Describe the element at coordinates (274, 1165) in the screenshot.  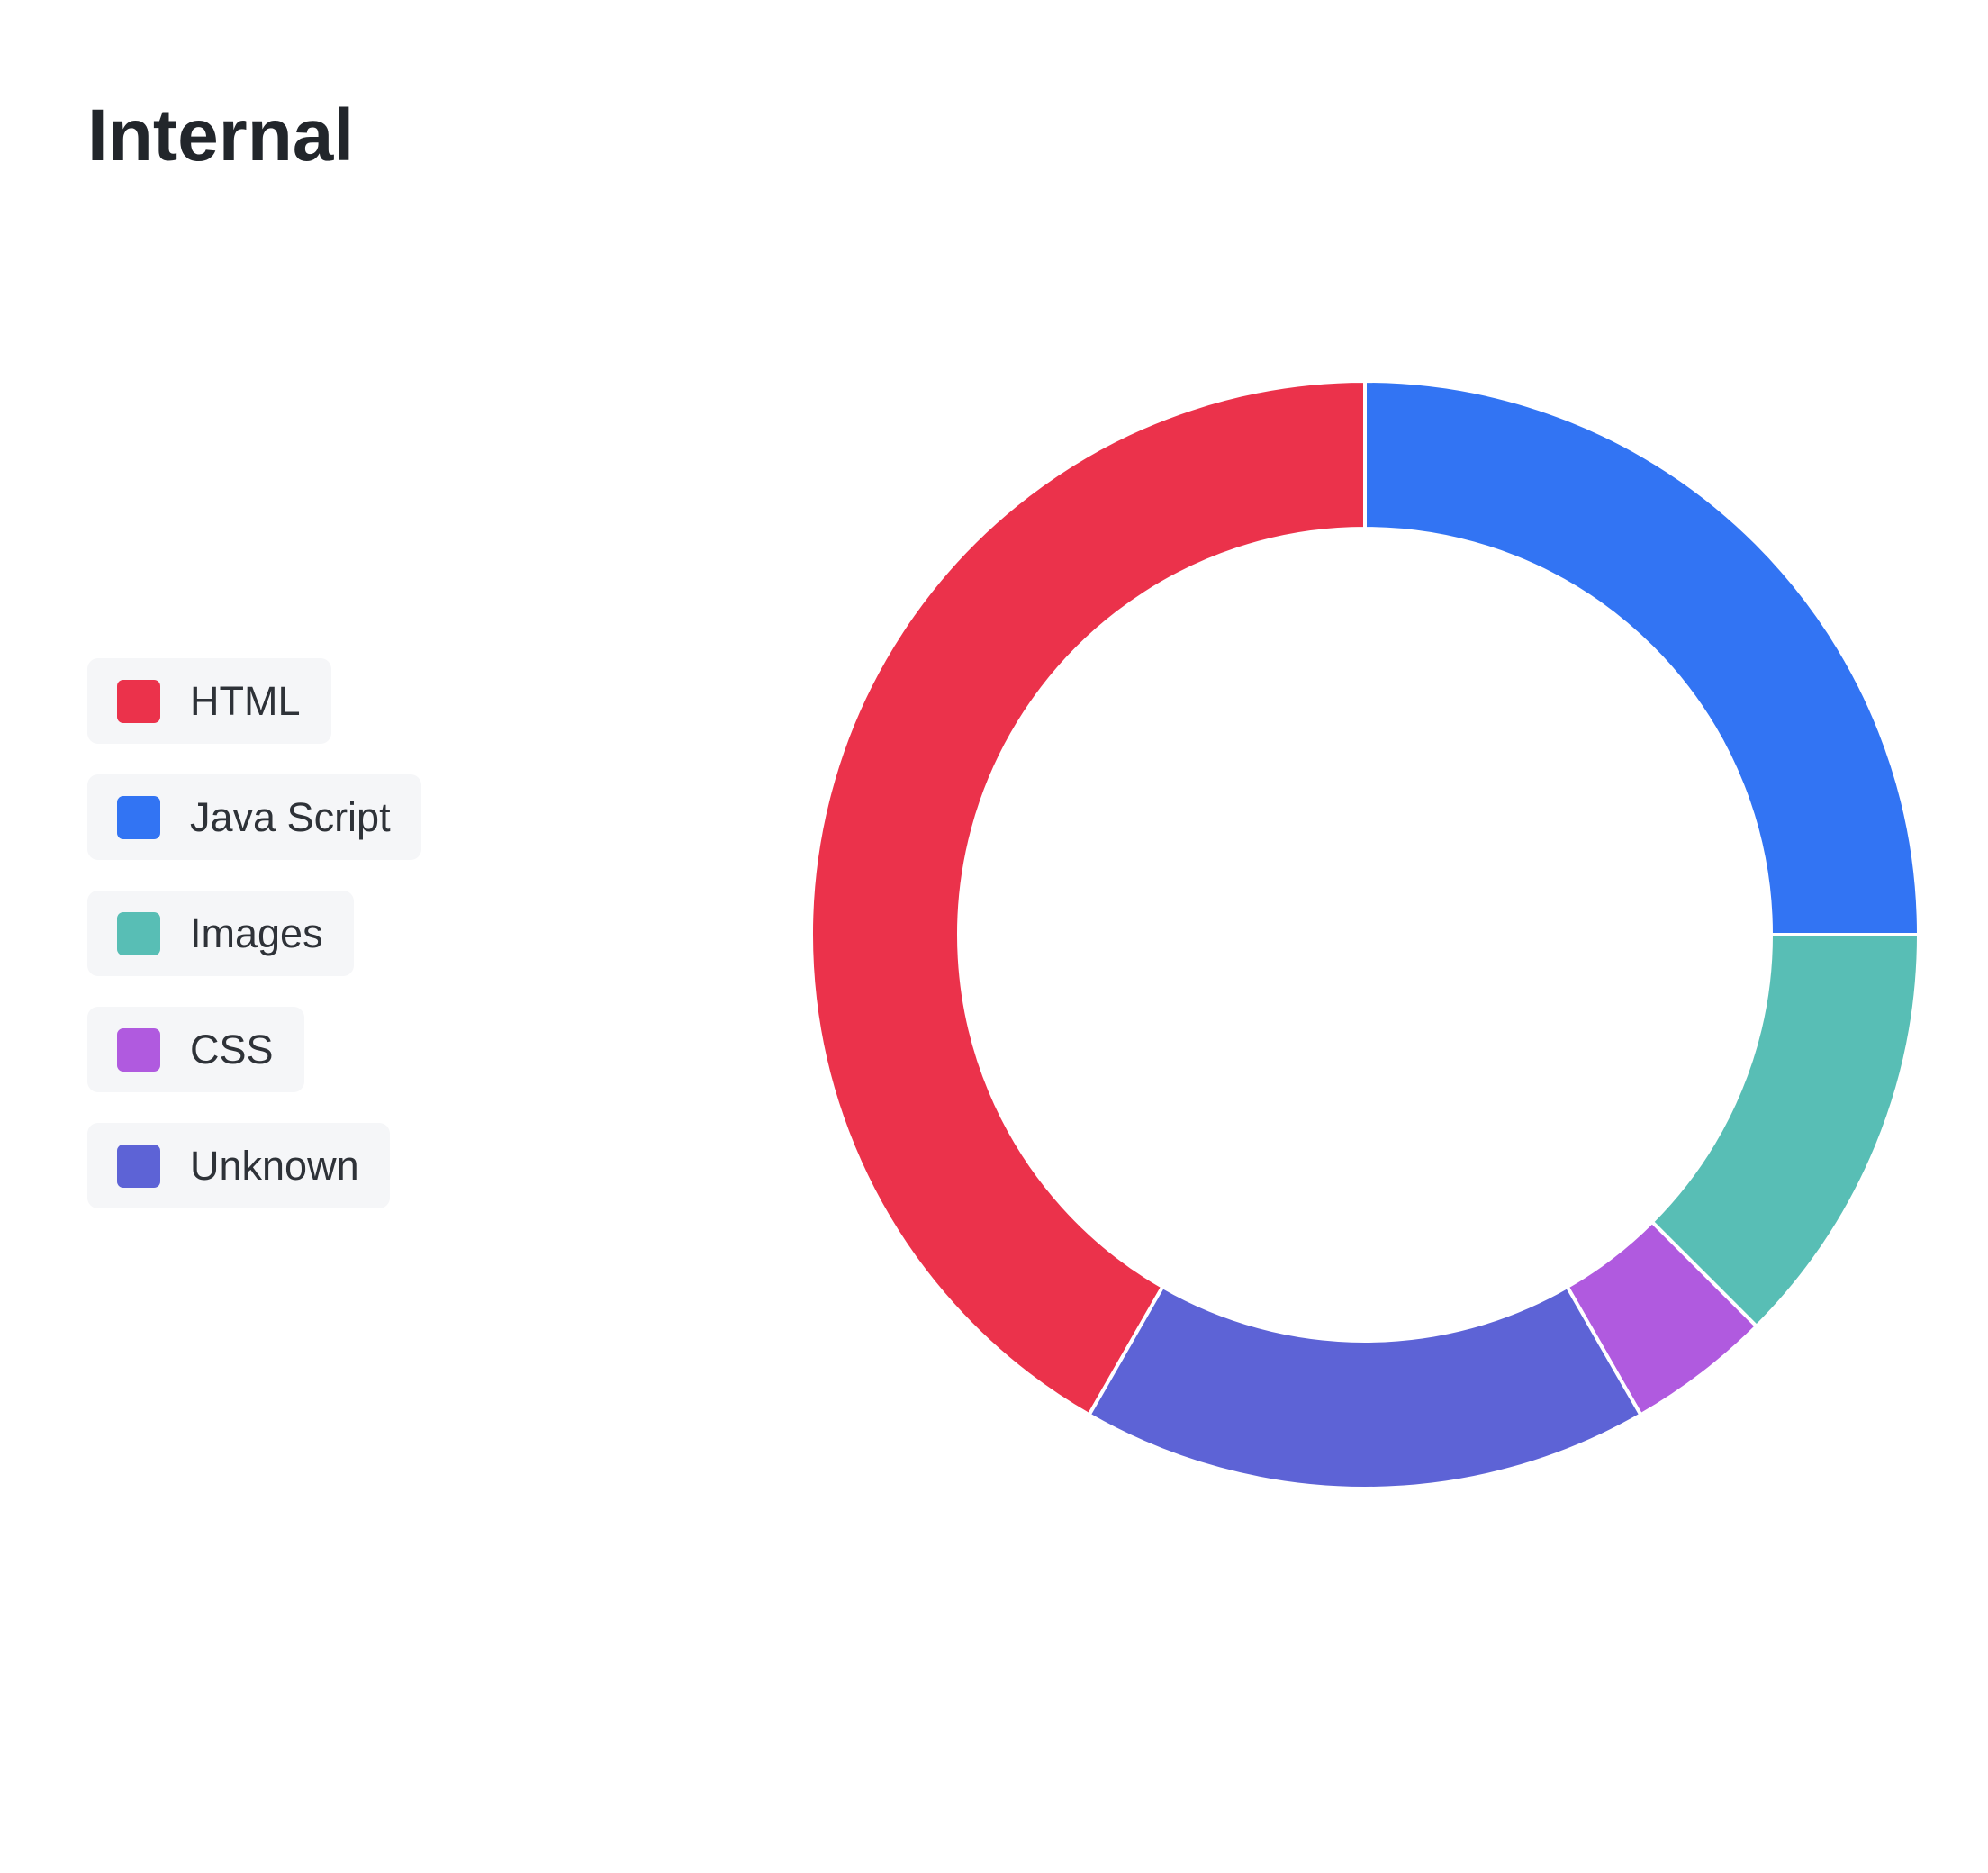
I see `legend-label: Unknown` at that location.